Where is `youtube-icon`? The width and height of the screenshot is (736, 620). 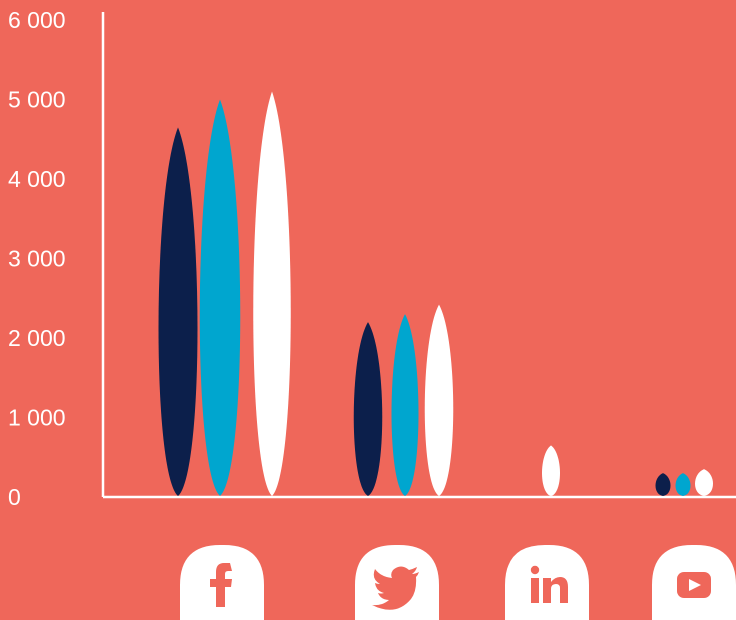
youtube-icon is located at coordinates (694, 582).